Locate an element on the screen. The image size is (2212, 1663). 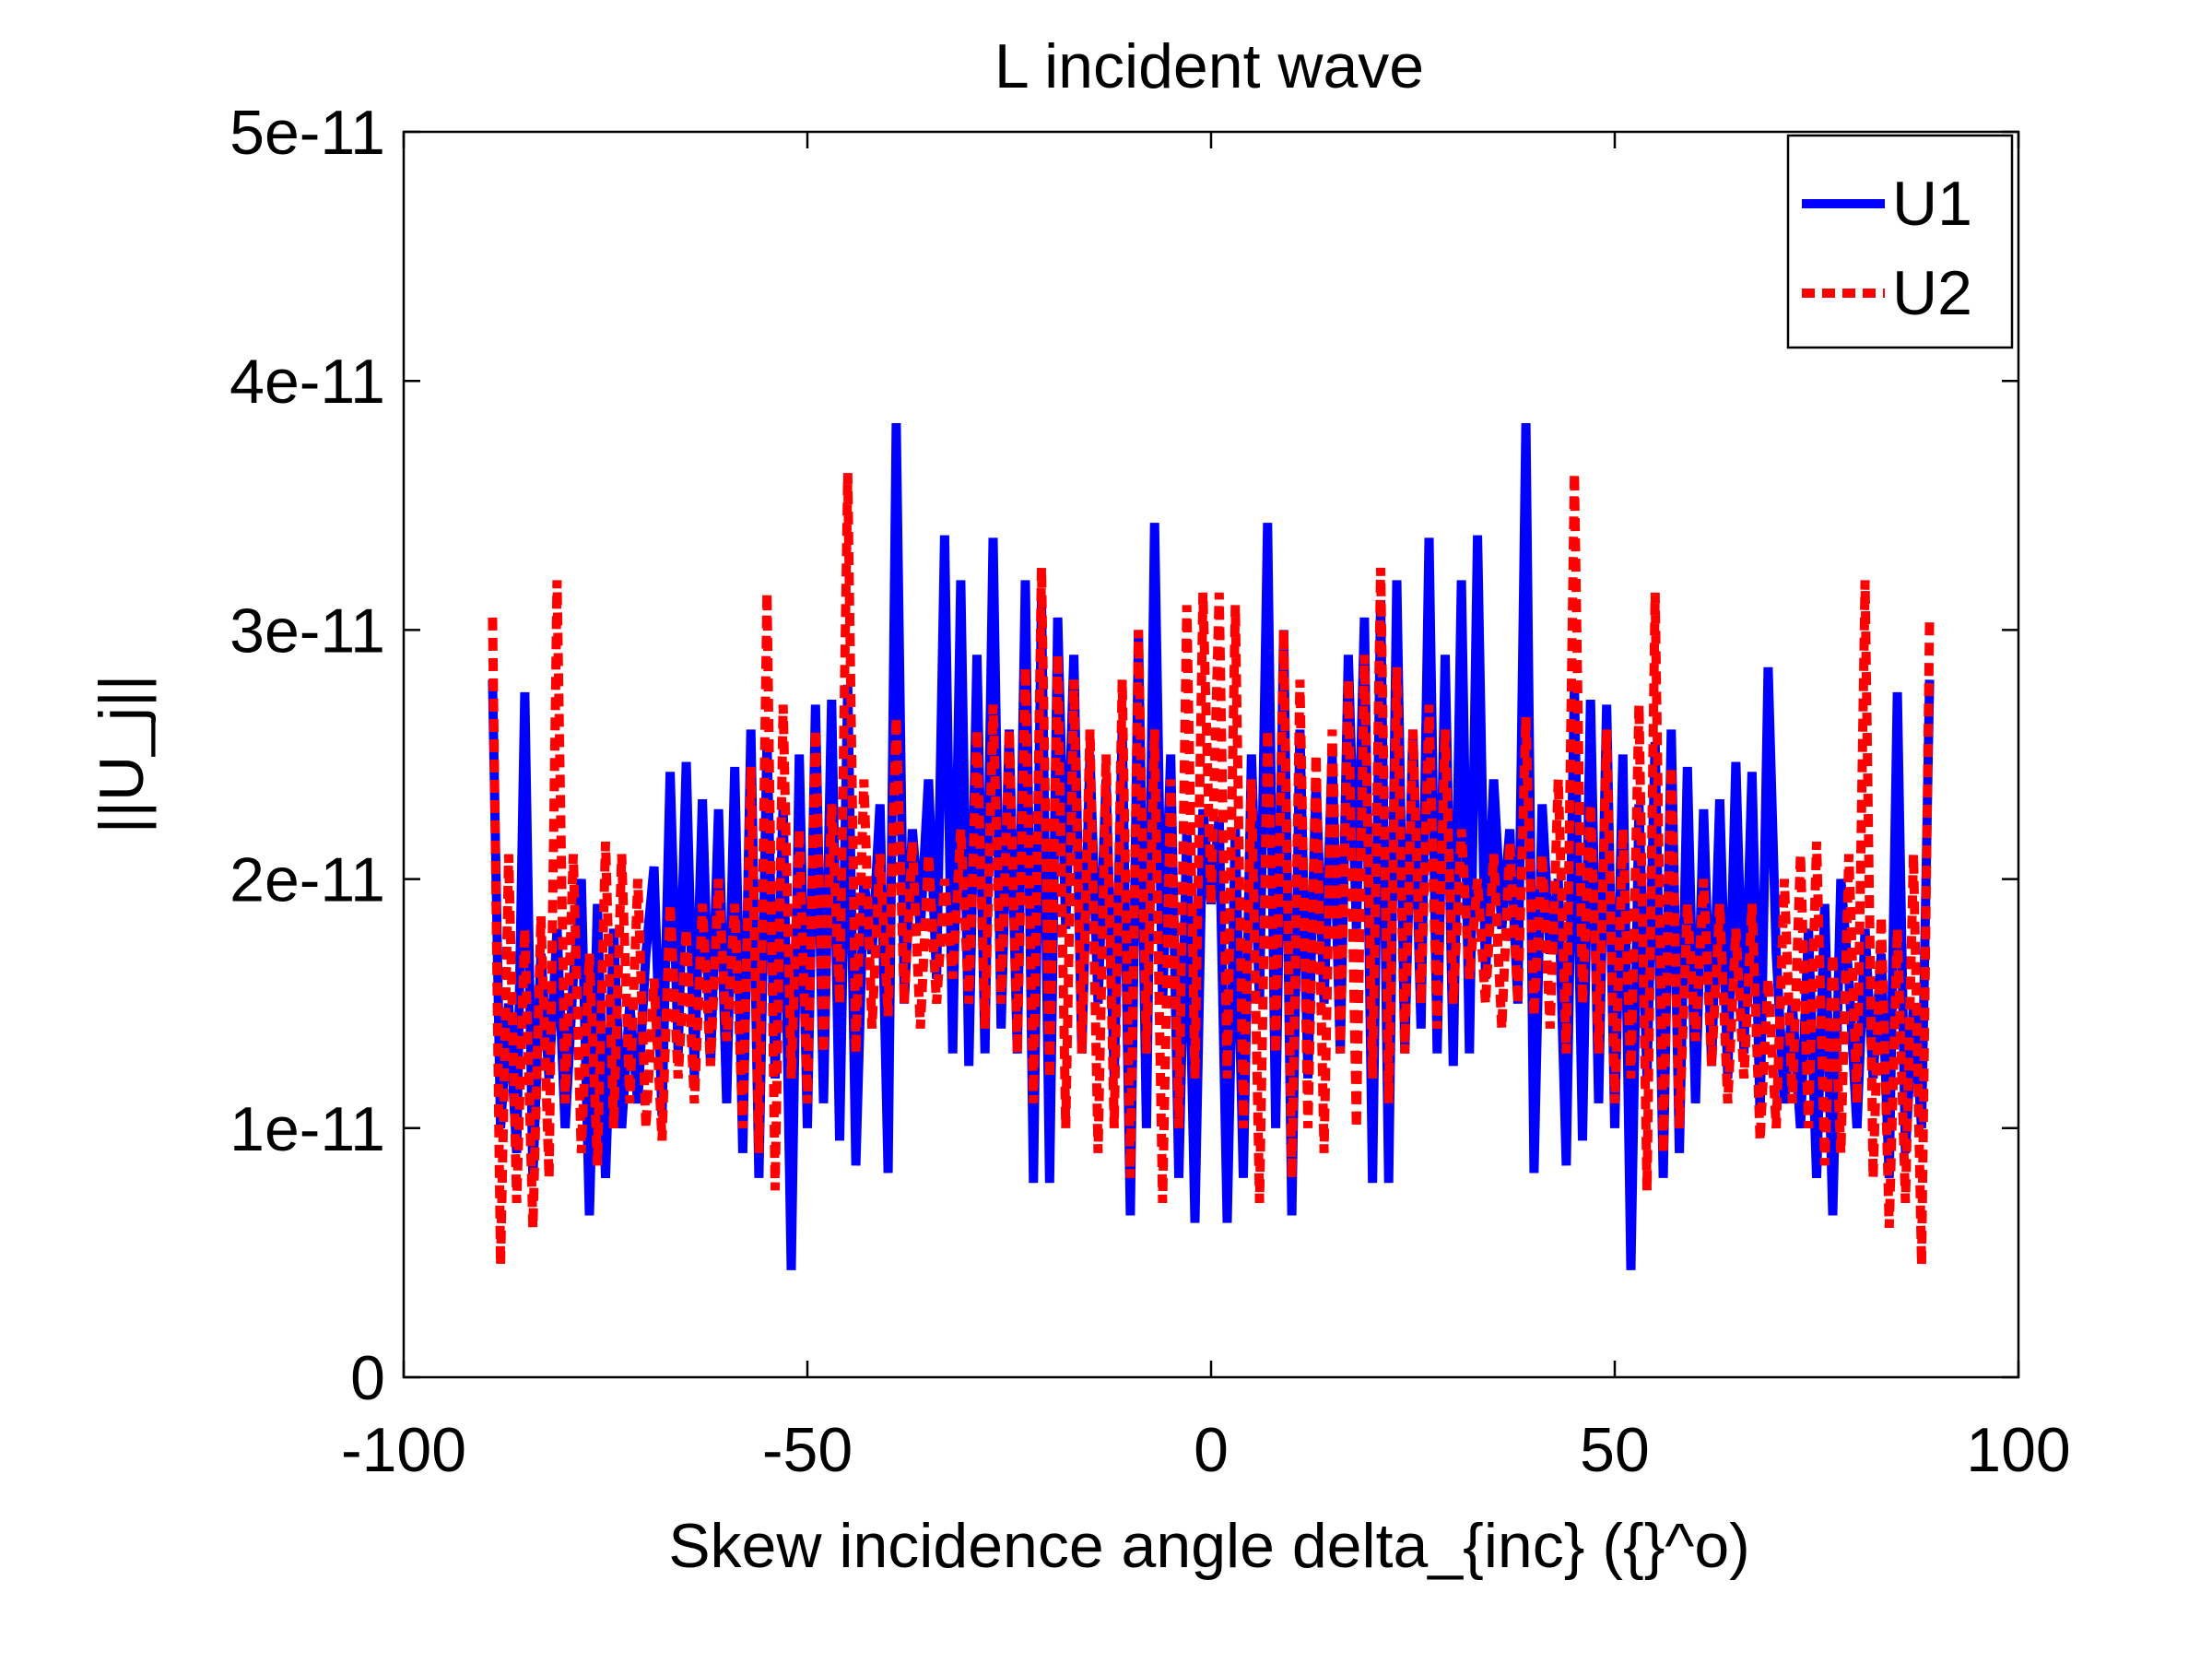
legend-box is located at coordinates (1900, 241).